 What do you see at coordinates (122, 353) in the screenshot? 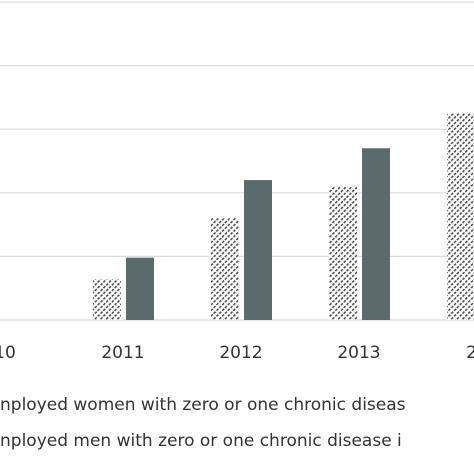
I see `x-tick-label: 2011` at bounding box center [122, 353].